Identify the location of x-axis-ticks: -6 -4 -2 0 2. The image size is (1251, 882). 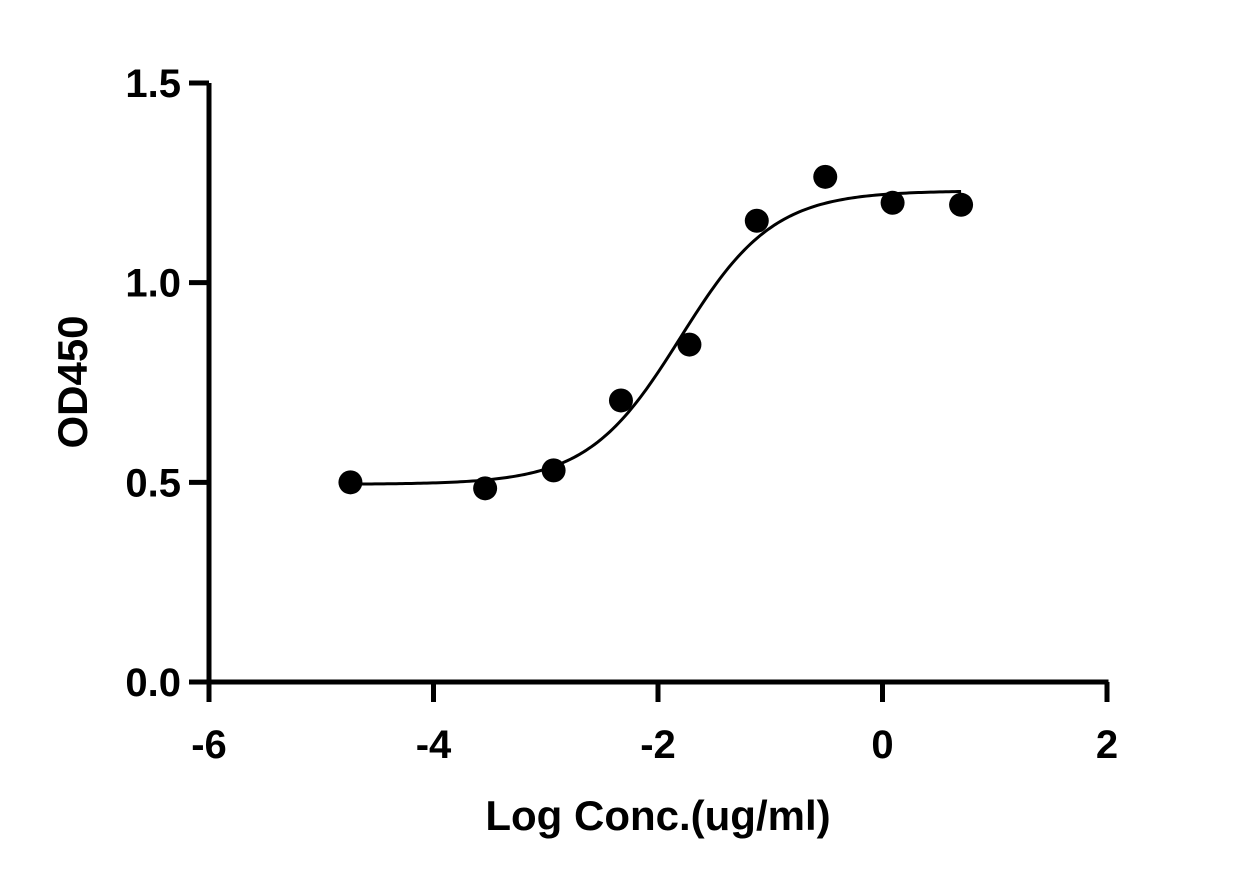
(654, 724).